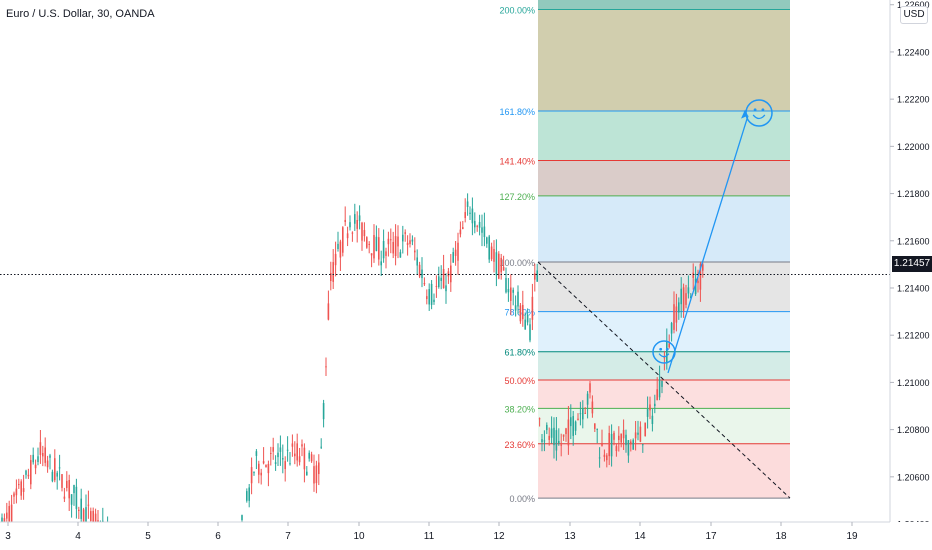  I want to click on time-tick-label: 17, so click(711, 536).